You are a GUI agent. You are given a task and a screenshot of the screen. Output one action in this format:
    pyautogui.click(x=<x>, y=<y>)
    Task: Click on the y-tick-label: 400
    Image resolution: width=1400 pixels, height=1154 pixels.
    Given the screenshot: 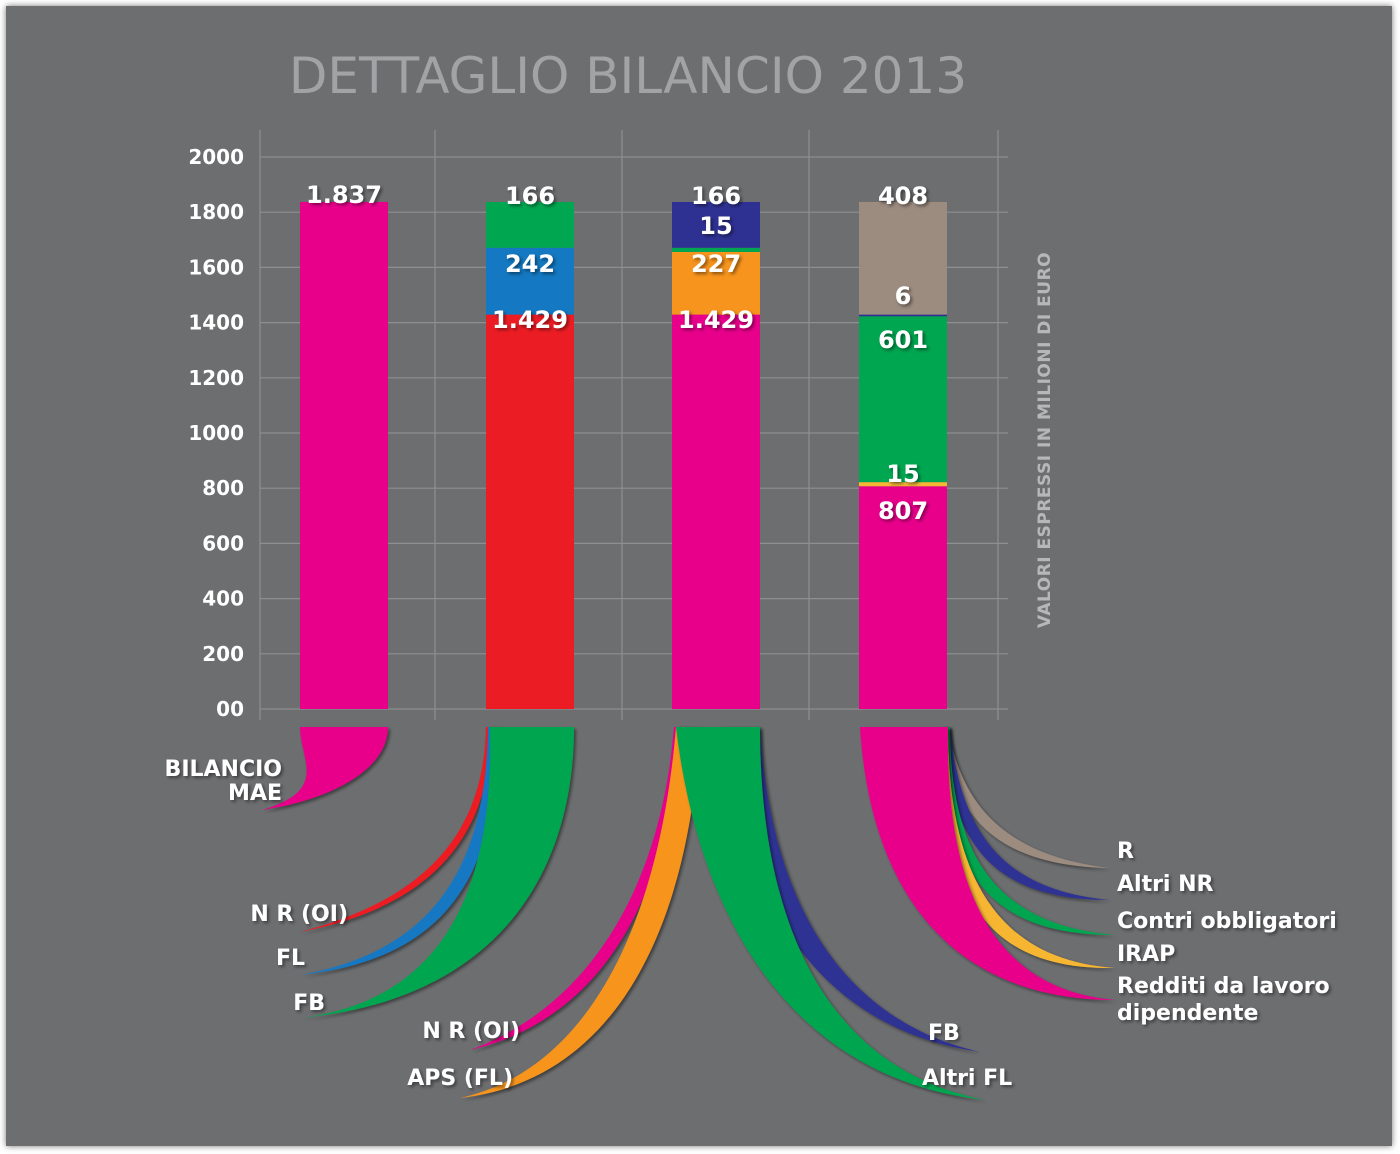 What is the action you would take?
    pyautogui.click(x=223, y=599)
    